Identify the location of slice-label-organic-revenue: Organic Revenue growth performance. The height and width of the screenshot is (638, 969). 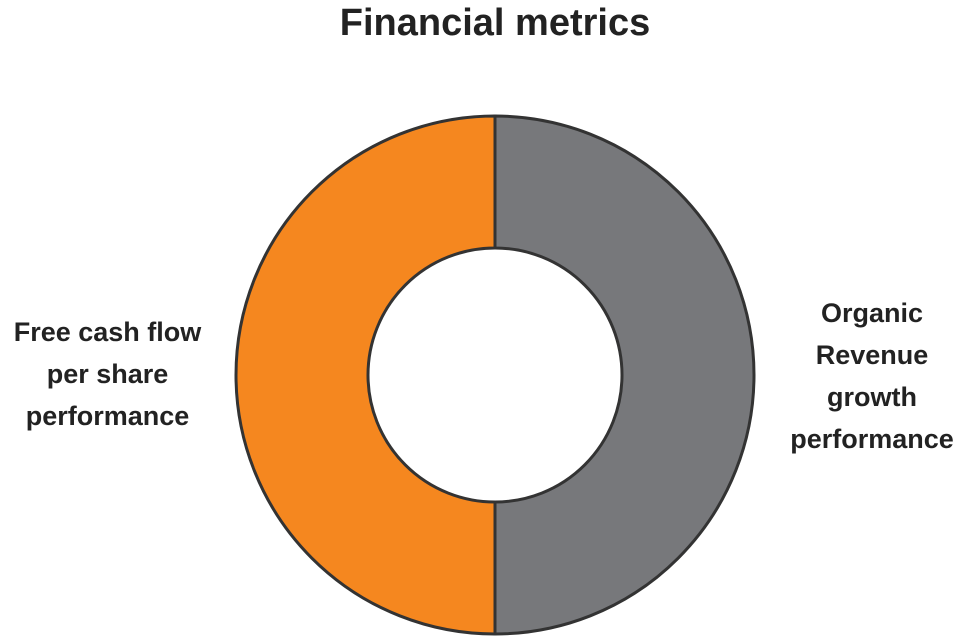
(870, 376).